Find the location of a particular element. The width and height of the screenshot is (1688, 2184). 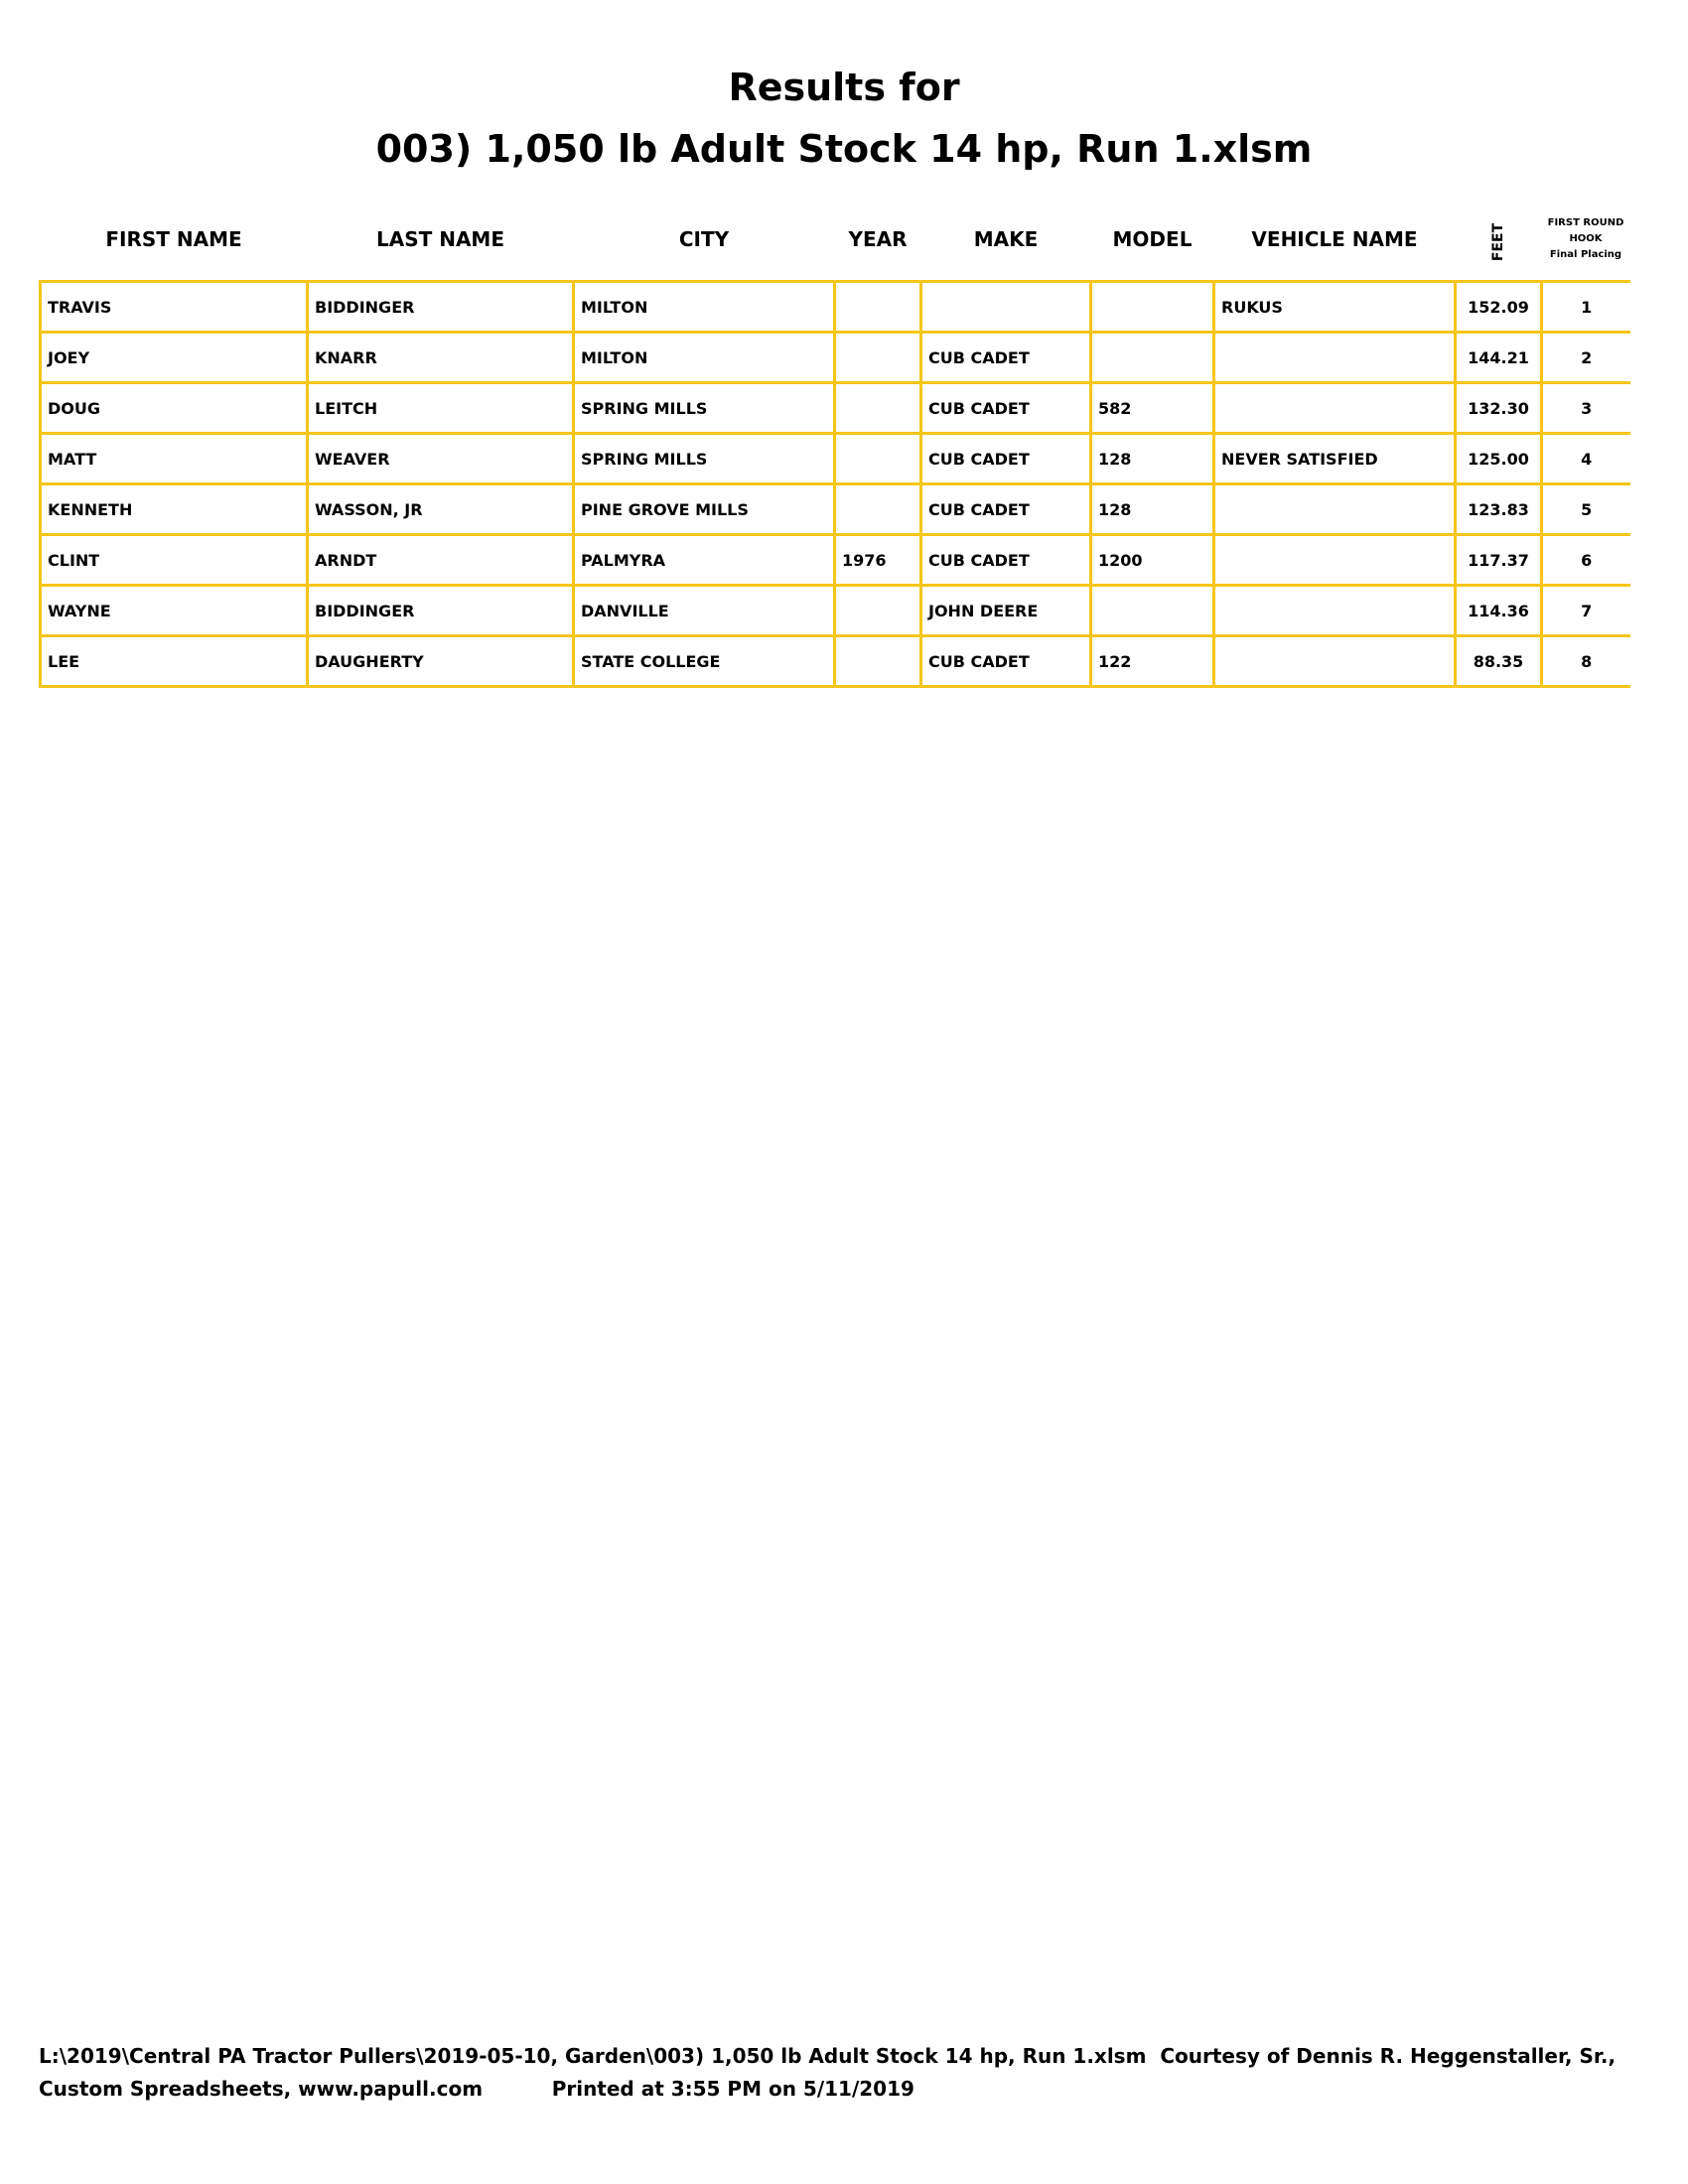

feet-label: FEET is located at coordinates (1498, 242).